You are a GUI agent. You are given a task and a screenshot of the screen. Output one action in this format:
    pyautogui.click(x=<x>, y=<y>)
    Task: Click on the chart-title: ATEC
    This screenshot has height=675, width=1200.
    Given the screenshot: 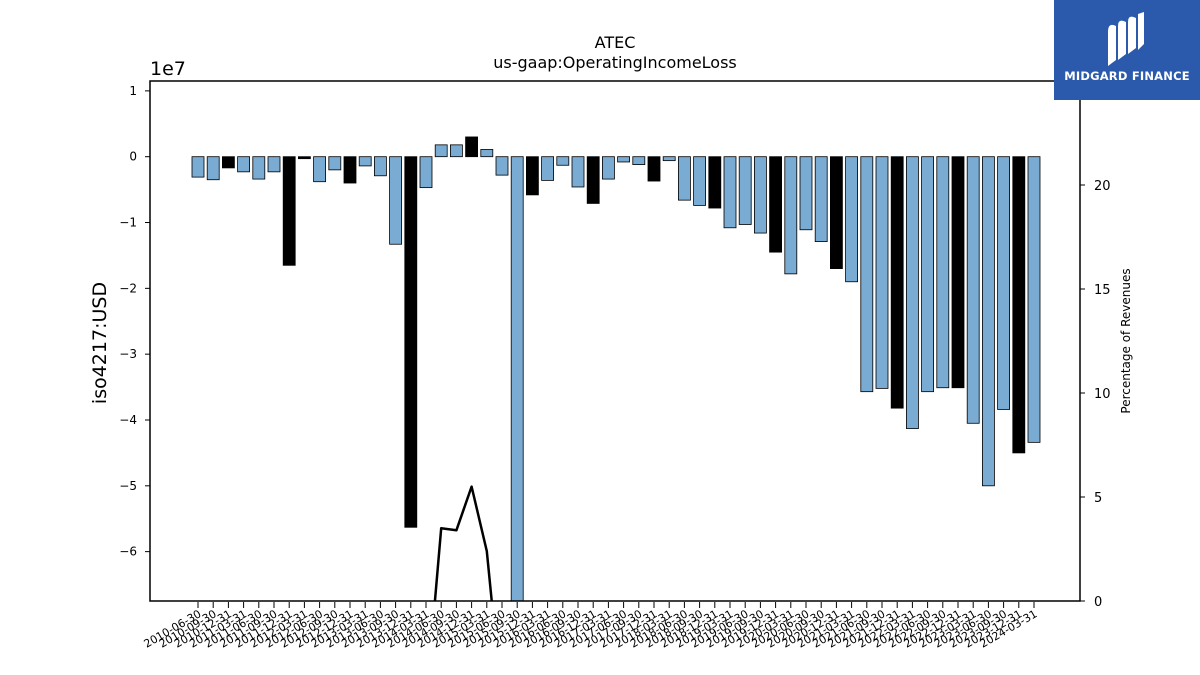 What is the action you would take?
    pyautogui.click(x=615, y=42)
    